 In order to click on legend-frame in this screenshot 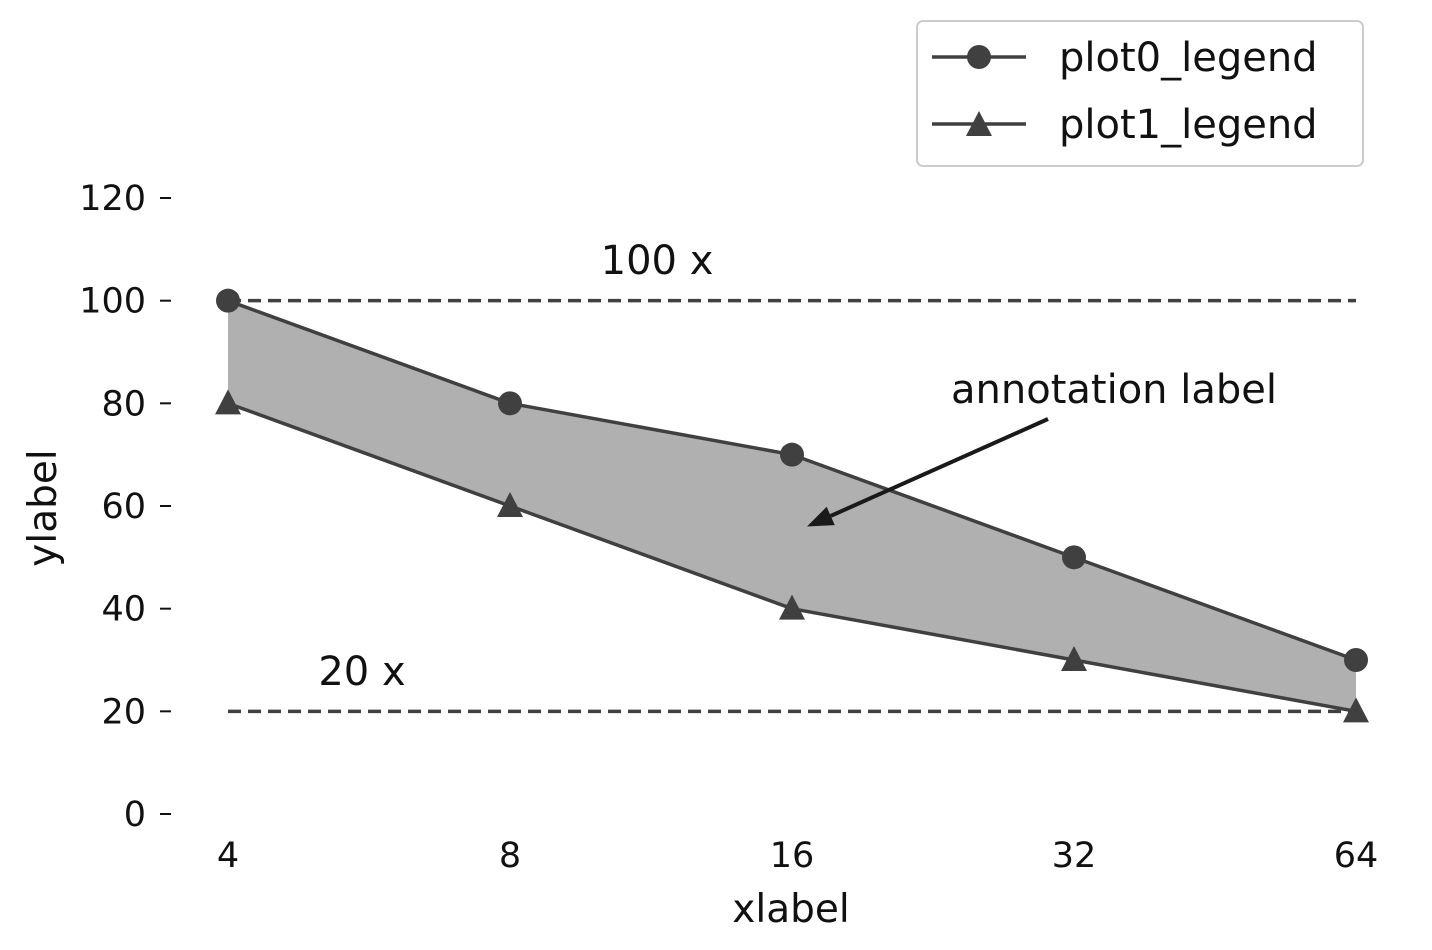, I will do `click(1140, 93)`.